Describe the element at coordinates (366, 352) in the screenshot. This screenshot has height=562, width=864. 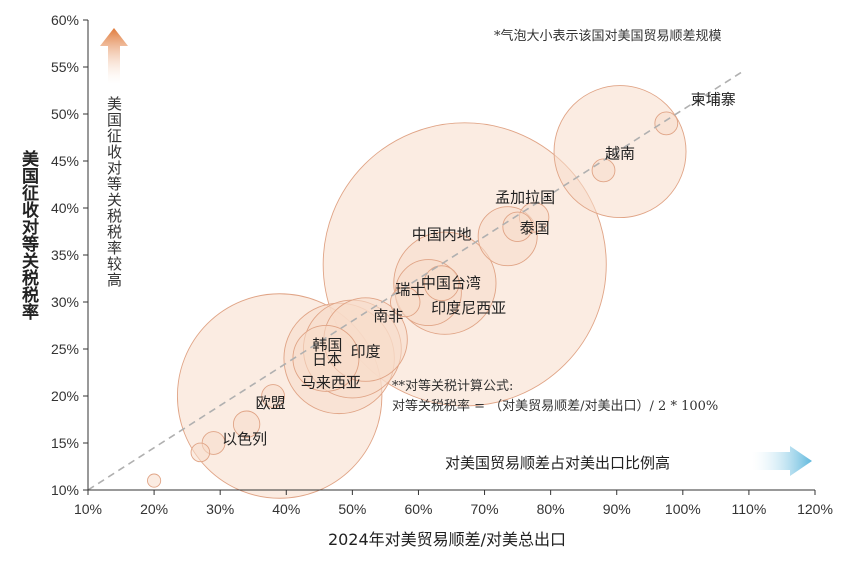
I see `data-label: 印度` at that location.